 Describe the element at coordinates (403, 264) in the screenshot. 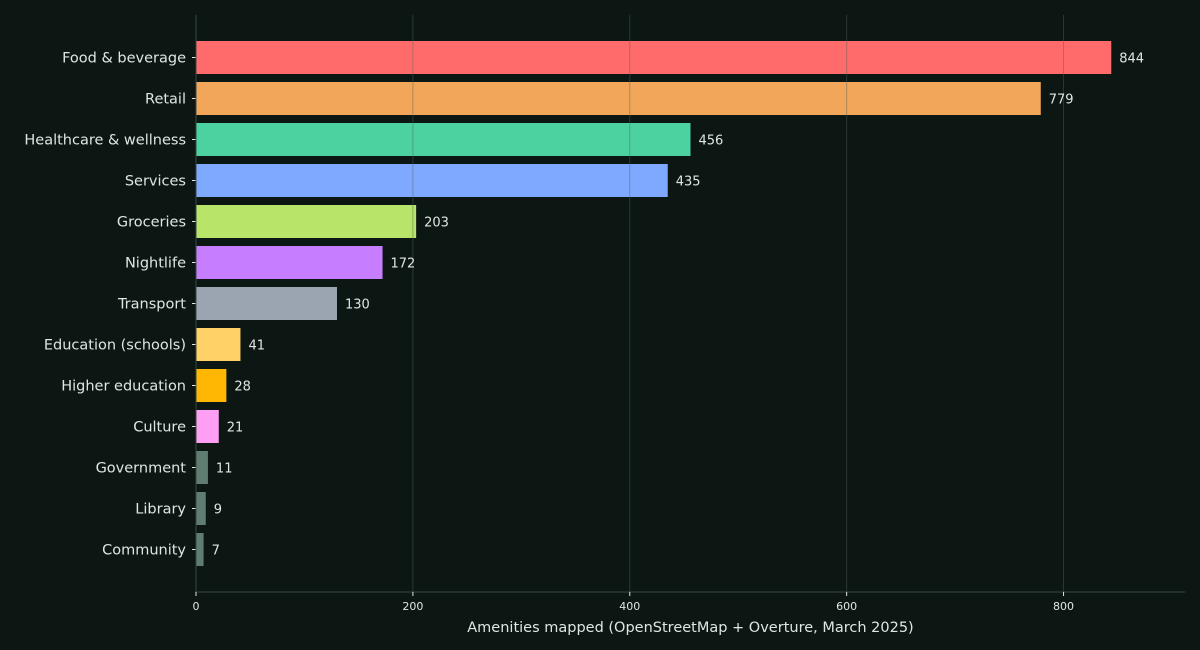

I see `value-label: 172` at that location.